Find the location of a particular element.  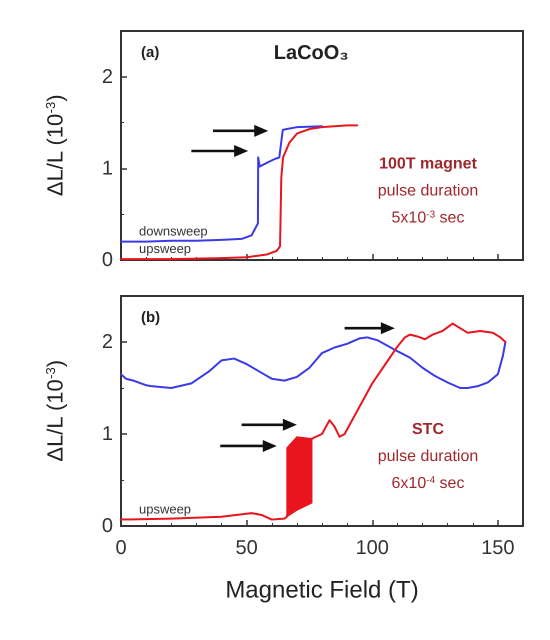

annotation: STC is located at coordinates (428, 429).